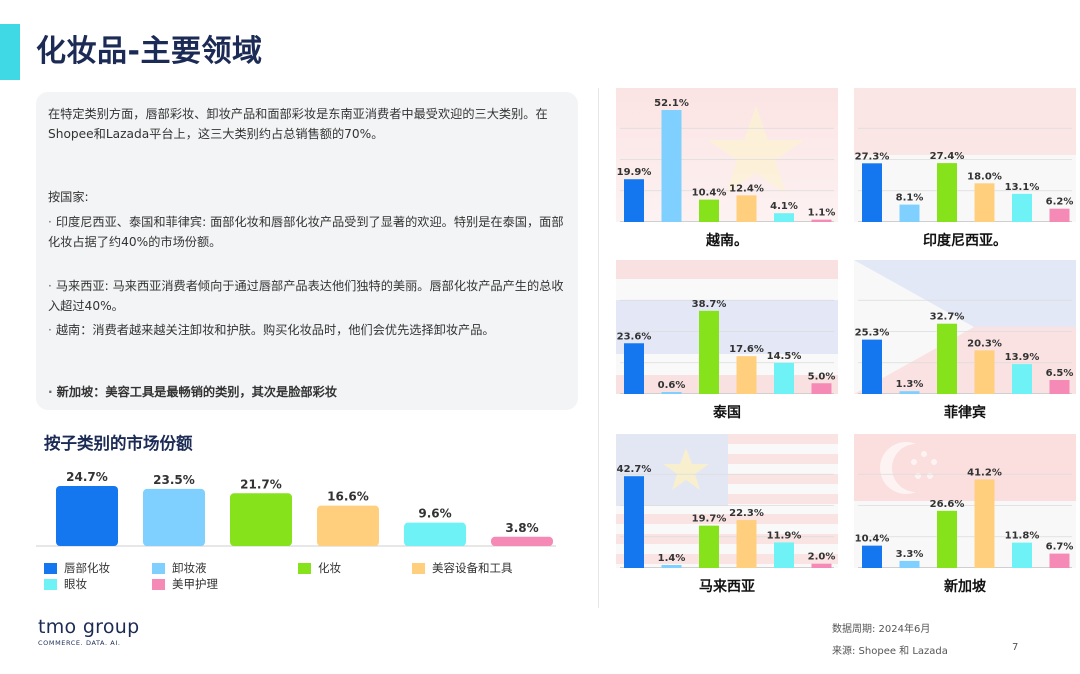 This screenshot has width=1080, height=674. I want to click on data-label: 6.7%, so click(1060, 547).